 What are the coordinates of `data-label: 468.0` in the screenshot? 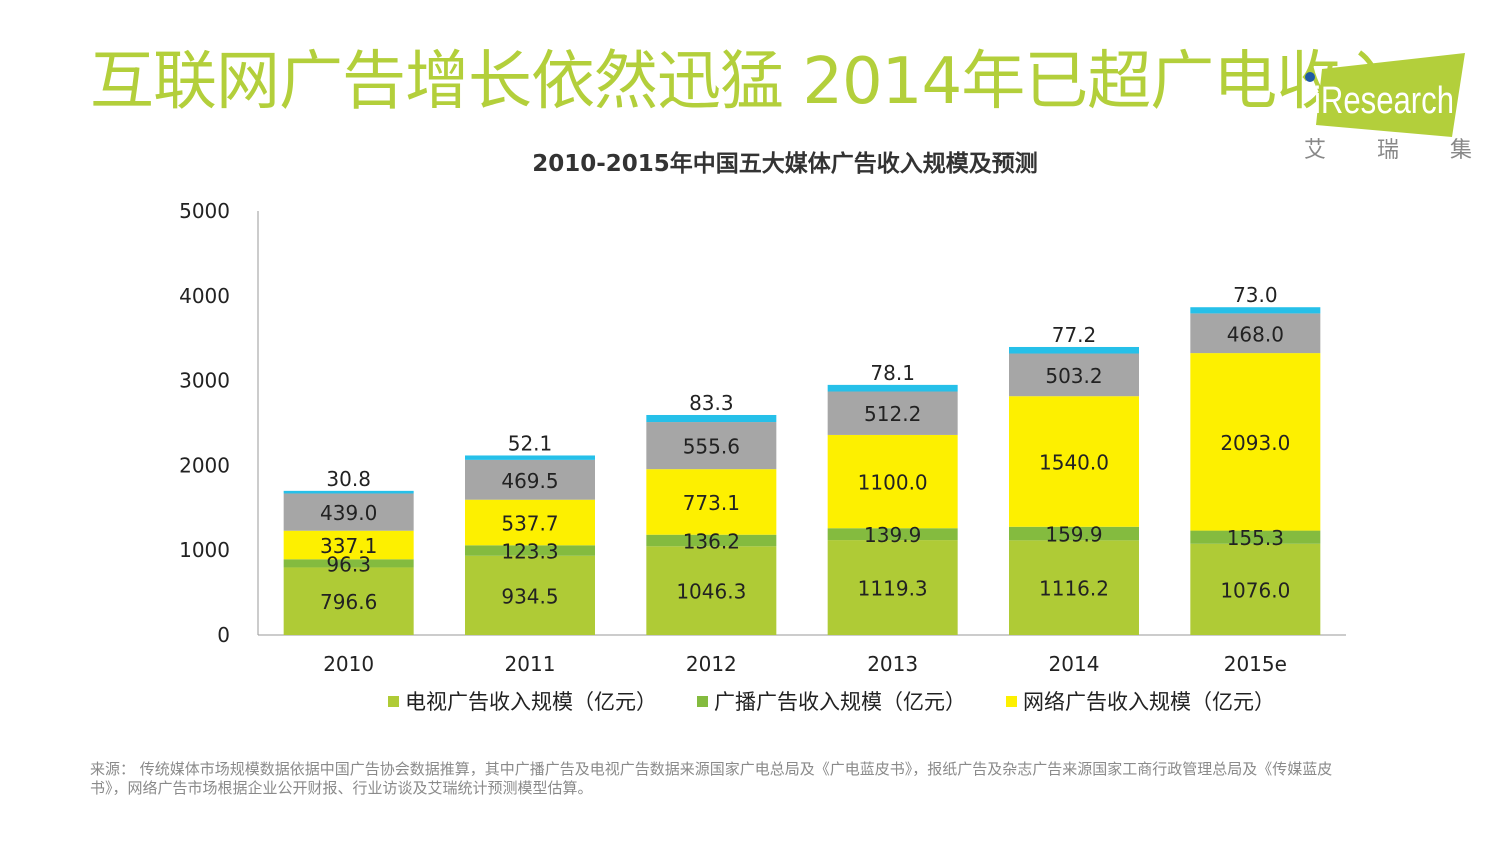 It's located at (1255, 334).